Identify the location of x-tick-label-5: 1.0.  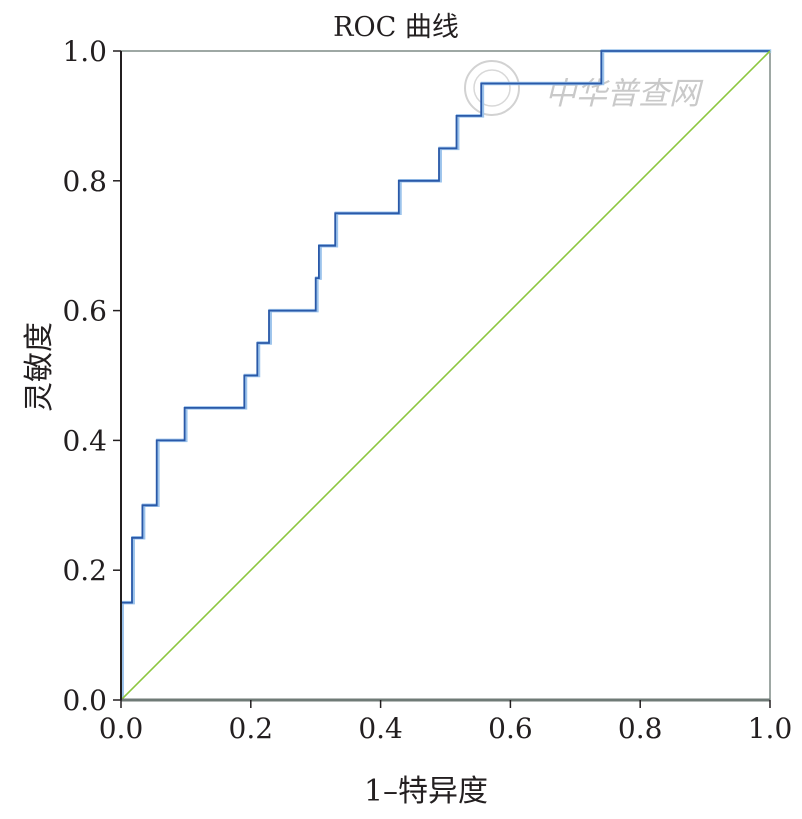
(770, 728).